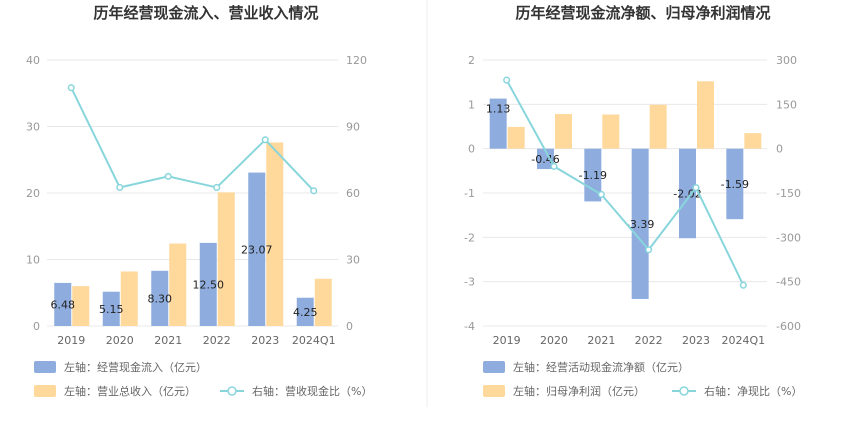 Image resolution: width=850 pixels, height=437 pixels. What do you see at coordinates (498, 109) in the screenshot?
I see `data-label: 1.13` at bounding box center [498, 109].